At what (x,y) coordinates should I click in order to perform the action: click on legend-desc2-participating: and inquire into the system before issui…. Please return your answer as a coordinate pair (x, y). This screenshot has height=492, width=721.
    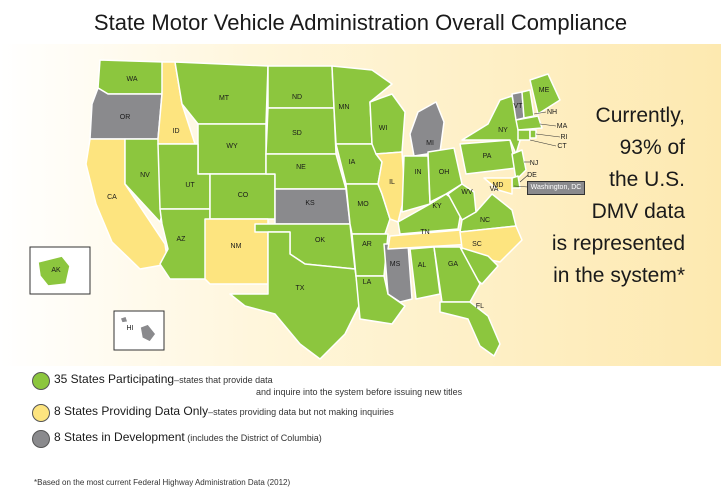
    Looking at the image, I should click on (359, 392).